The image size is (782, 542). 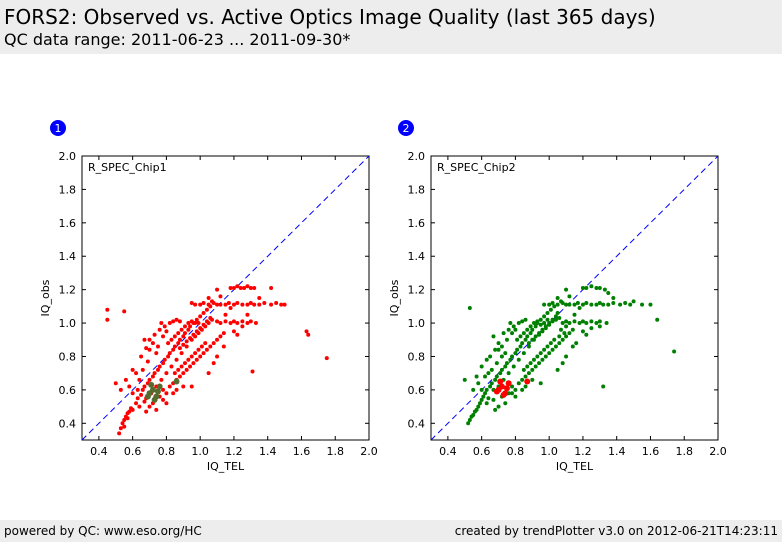 What do you see at coordinates (68, 390) in the screenshot?
I see `y-tick-label: 0.6` at bounding box center [68, 390].